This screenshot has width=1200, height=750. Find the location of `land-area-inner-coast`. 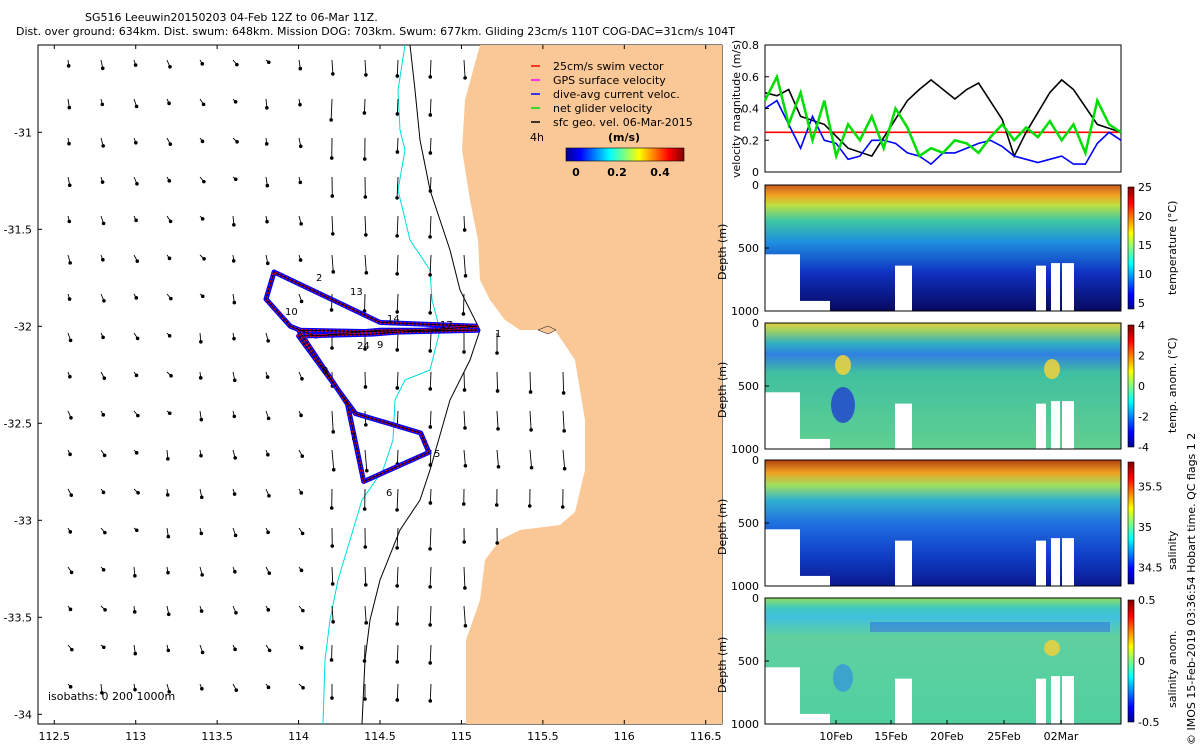

land-area-inner-coast is located at coordinates (540, 337).